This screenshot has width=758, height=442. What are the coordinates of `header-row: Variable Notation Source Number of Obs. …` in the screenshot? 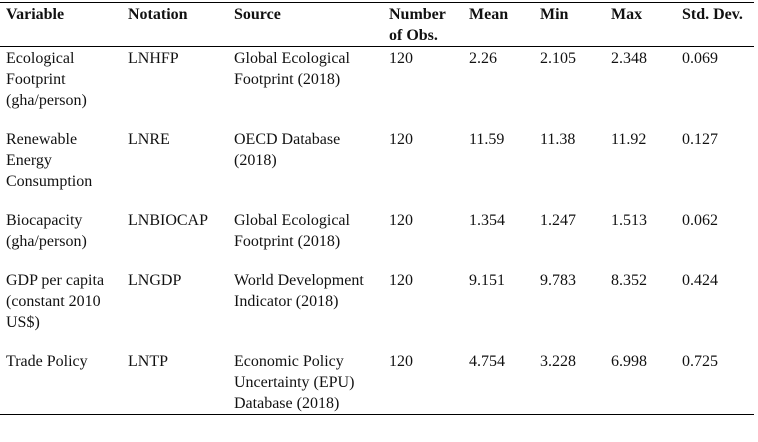 It's located at (377, 24).